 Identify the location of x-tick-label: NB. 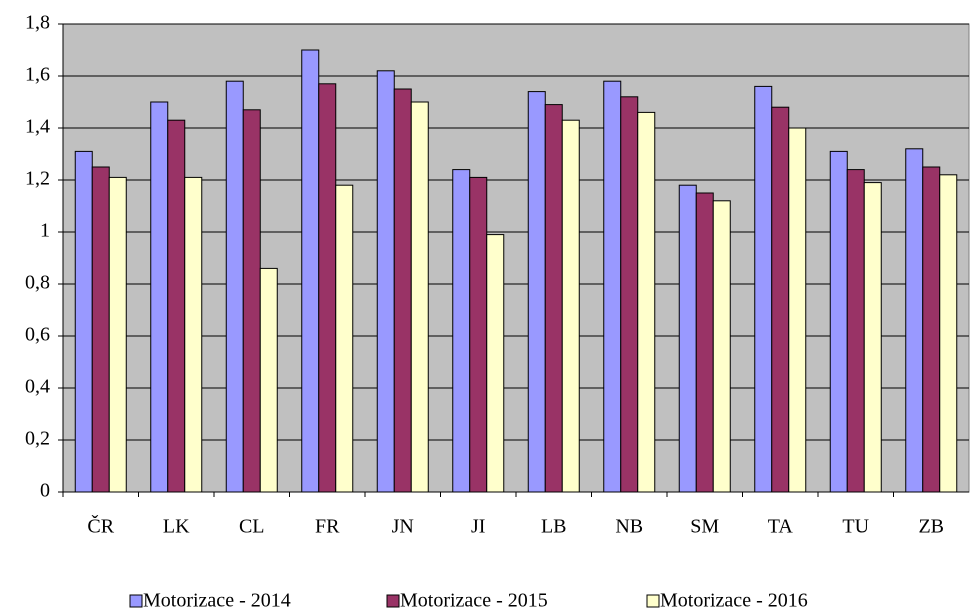
(629, 527).